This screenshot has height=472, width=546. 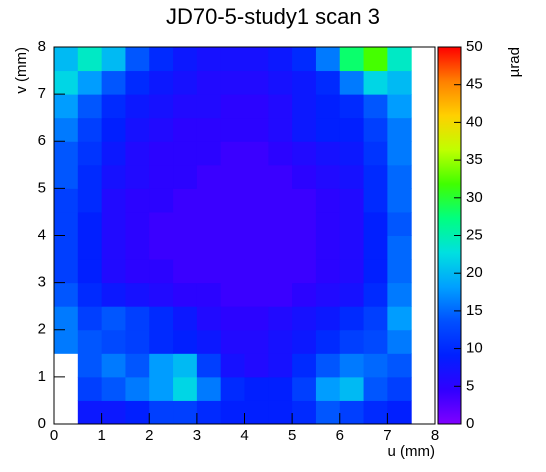 I want to click on colorbar-label: µrad, so click(x=514, y=62).